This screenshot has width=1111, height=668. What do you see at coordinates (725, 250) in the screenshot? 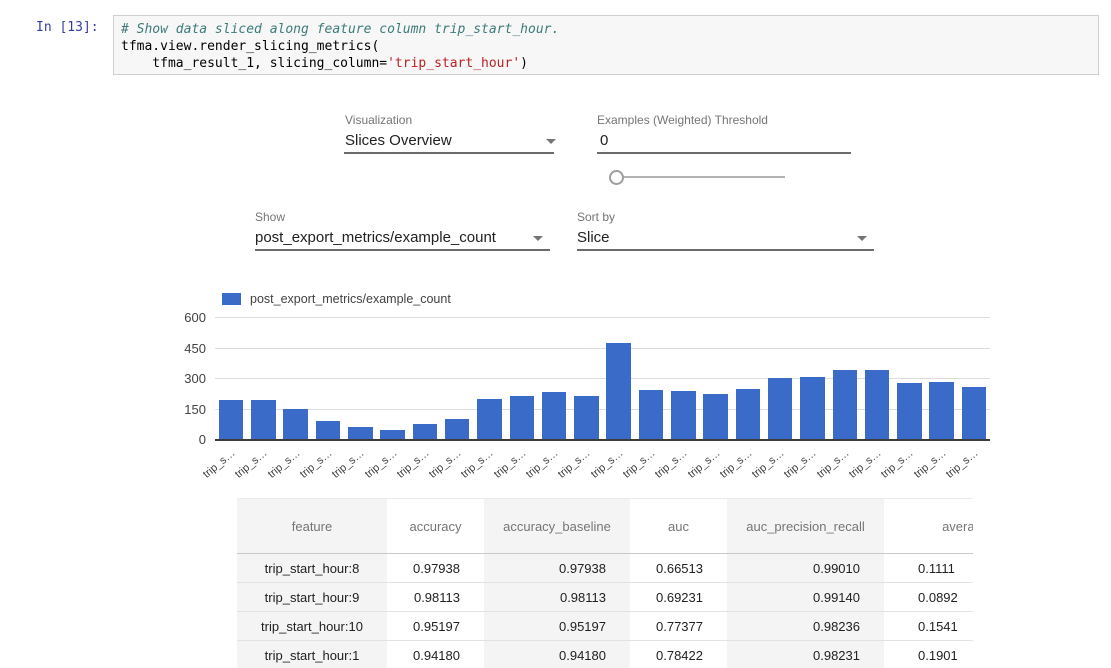
I see `sort-underline` at bounding box center [725, 250].